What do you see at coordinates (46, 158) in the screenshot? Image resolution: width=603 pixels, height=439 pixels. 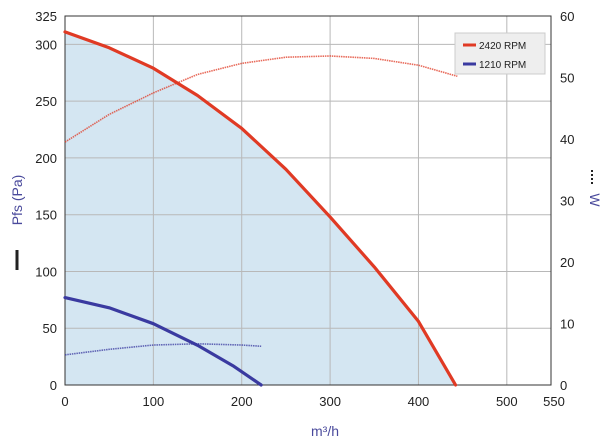 I see `y-left-tick-label: 200` at bounding box center [46, 158].